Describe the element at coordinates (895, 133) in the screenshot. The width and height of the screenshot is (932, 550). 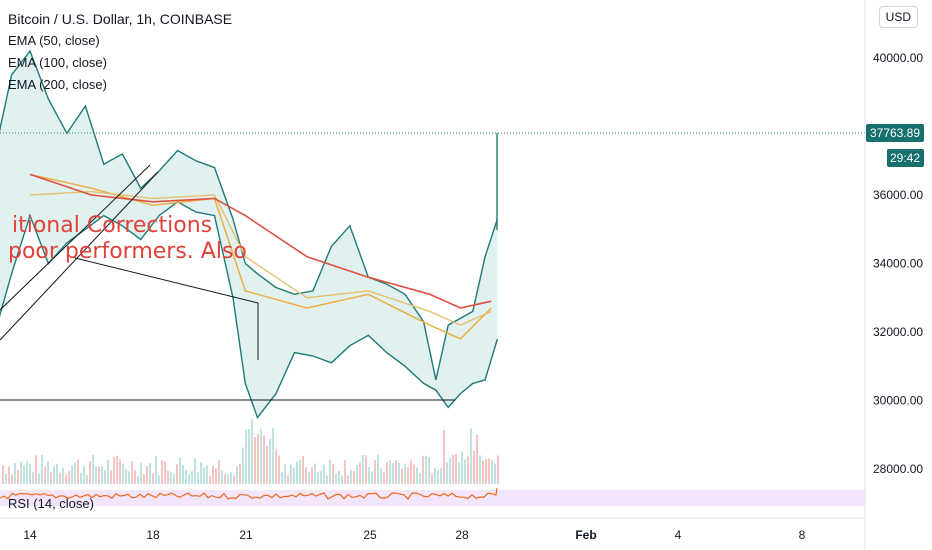
I see `last-price-label: 37763.89` at that location.